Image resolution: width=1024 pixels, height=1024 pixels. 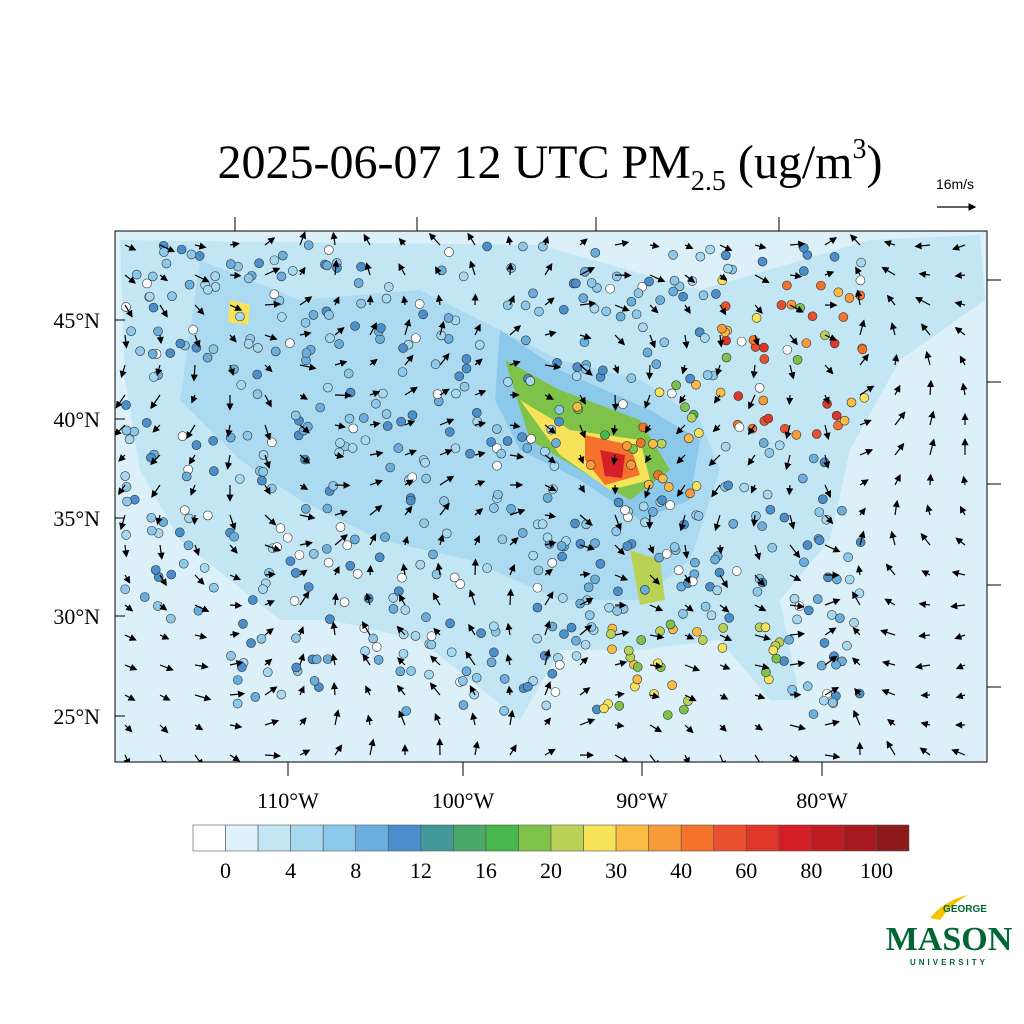 What do you see at coordinates (550, 165) in the screenshot?
I see `title: 2025-06-07 12 UTC PM2.5 (ug/m3)` at bounding box center [550, 165].